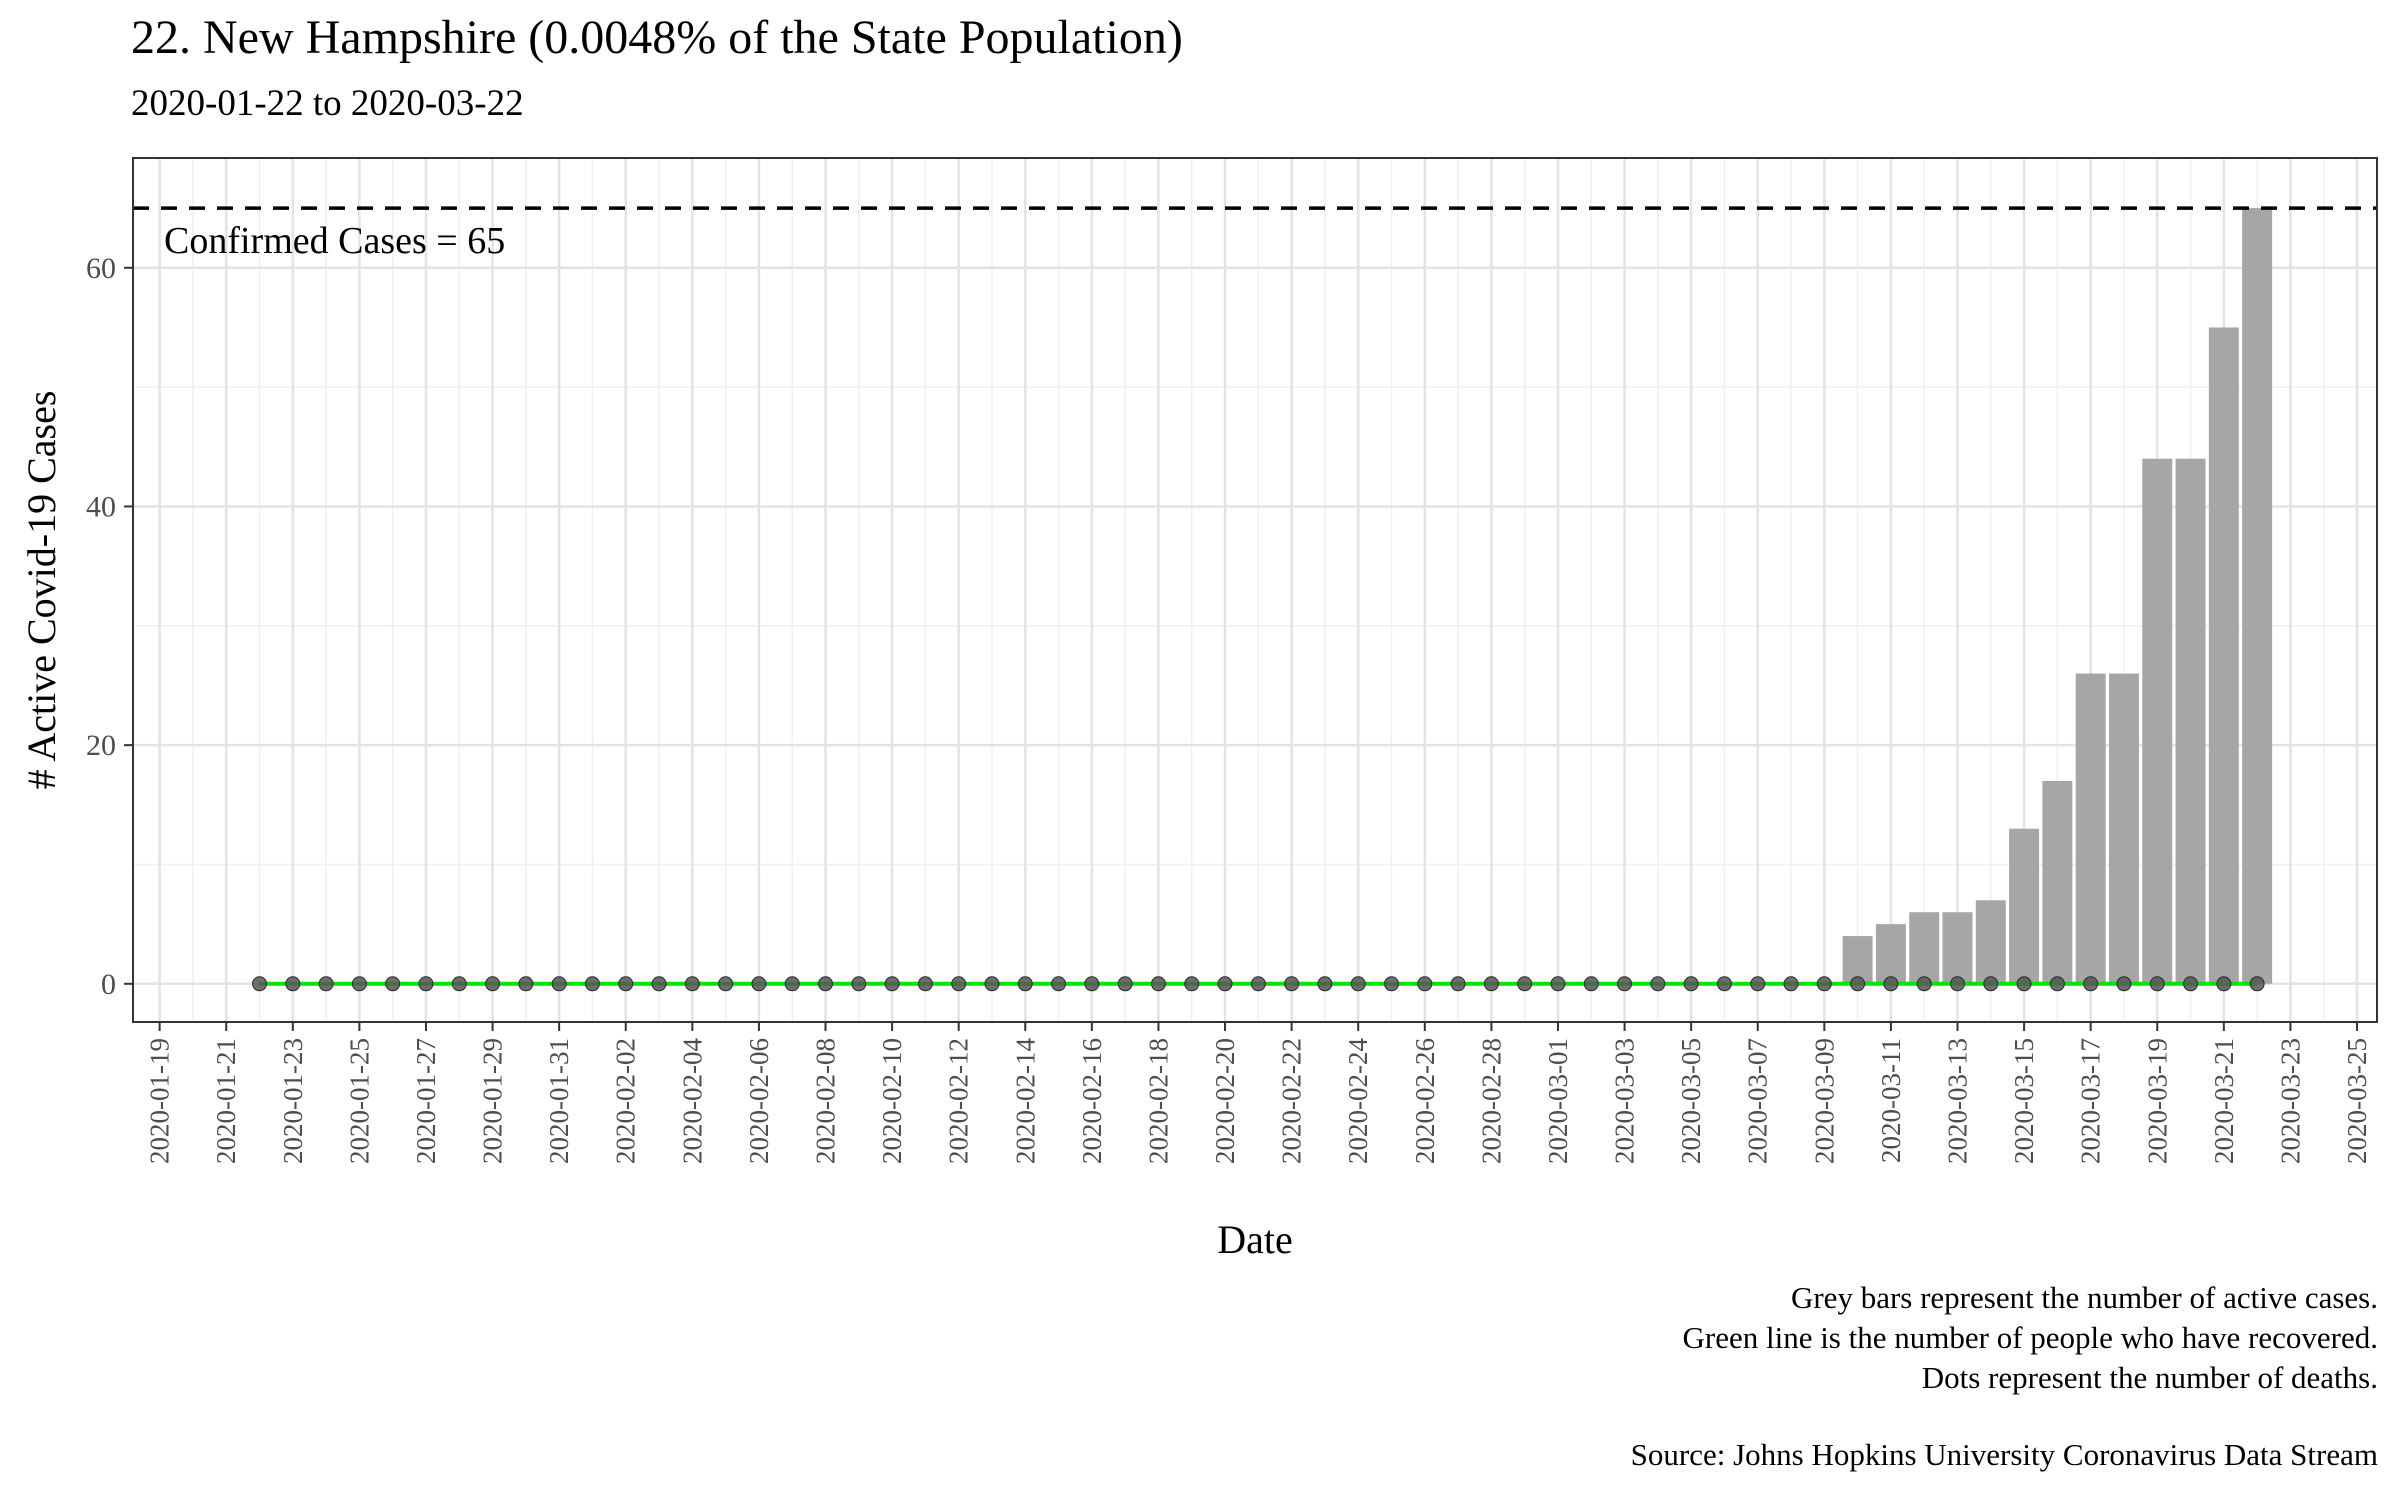 This screenshot has width=2400, height=1500. Describe the element at coordinates (1891, 1100) in the screenshot. I see `x-tick-label: 2020-03-11` at that location.